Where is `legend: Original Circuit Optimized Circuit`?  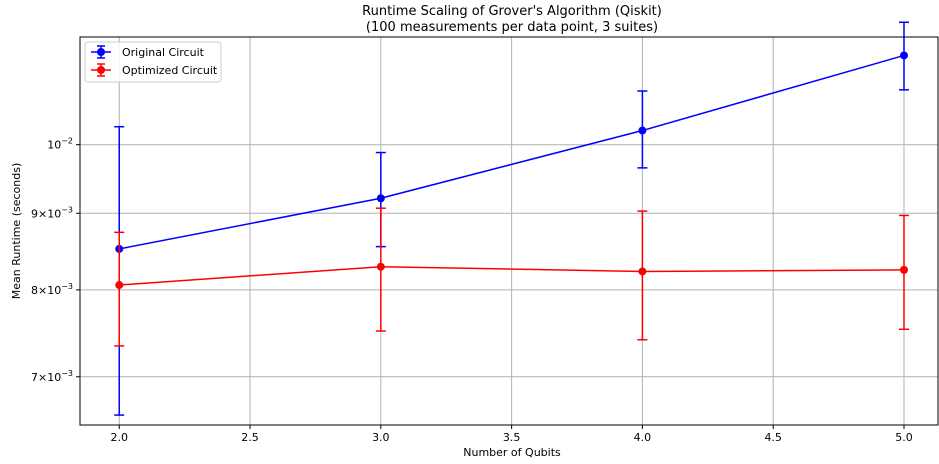 legend: Original Circuit Optimized Circuit is located at coordinates (153, 62).